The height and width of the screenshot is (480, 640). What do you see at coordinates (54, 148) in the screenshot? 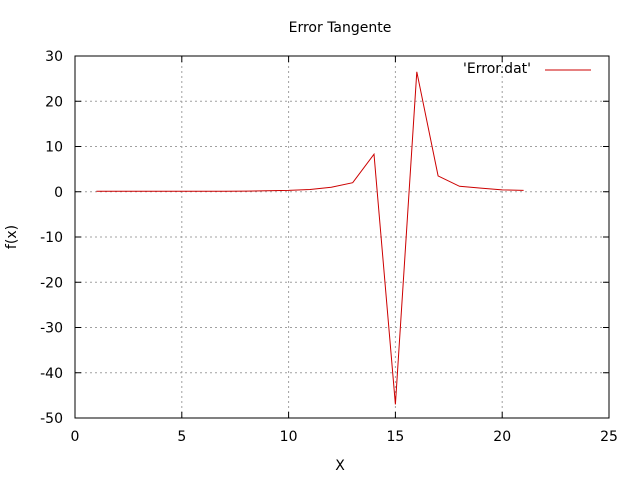
I see `y-tick-label: 10` at bounding box center [54, 148].